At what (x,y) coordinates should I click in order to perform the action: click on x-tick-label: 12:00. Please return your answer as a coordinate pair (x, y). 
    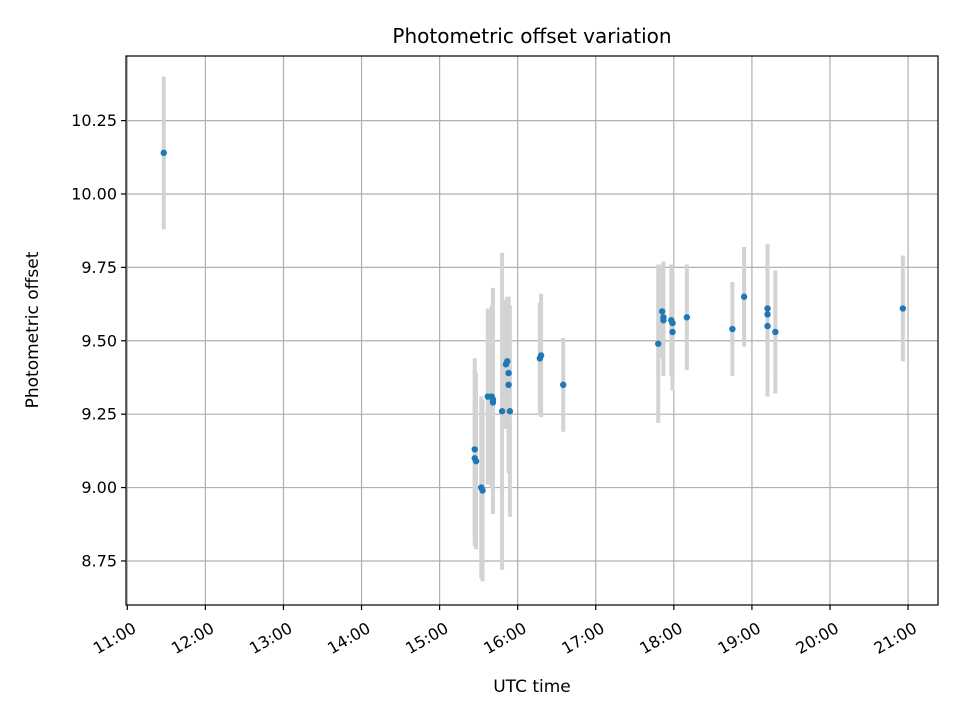
    Looking at the image, I should click on (192, 638).